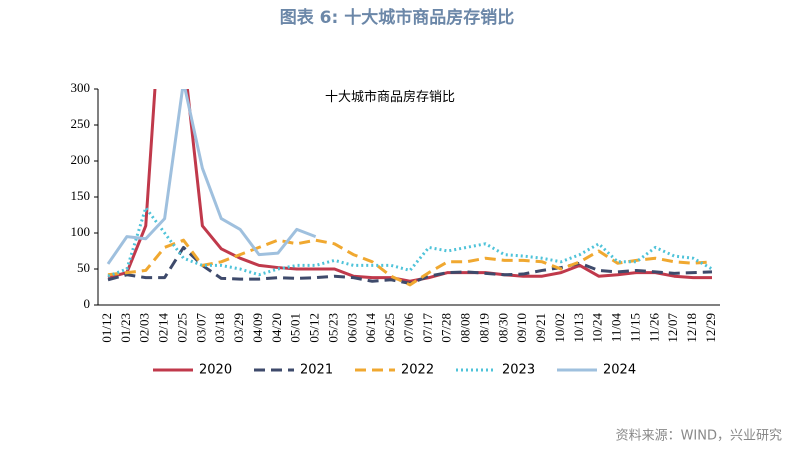  I want to click on chart-title: 十大城市商品房存销比, so click(390, 96).